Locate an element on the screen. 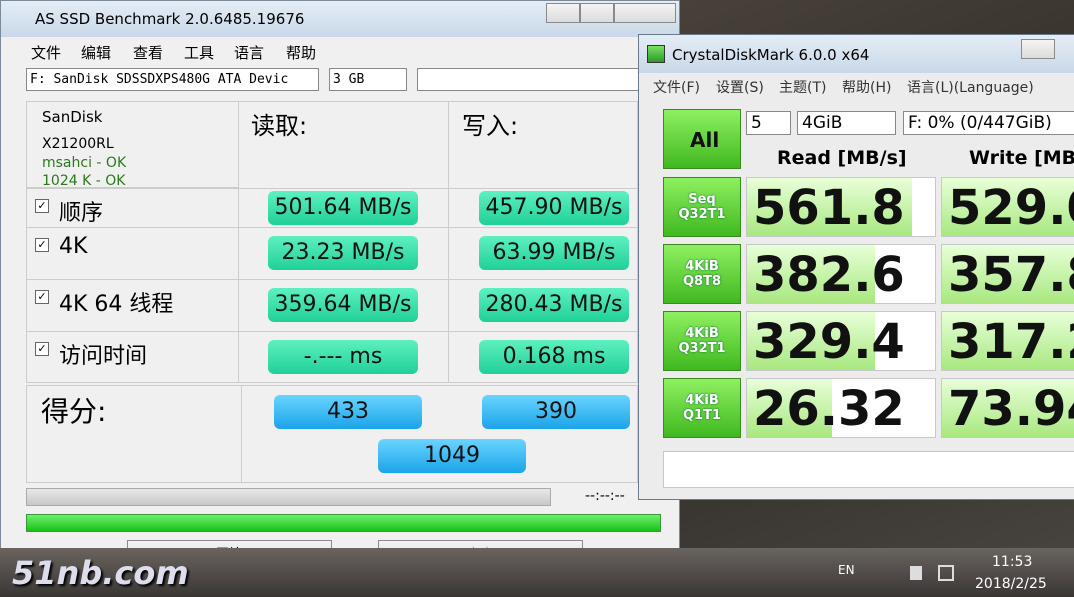 The image size is (1074, 597). info-line: 1024 K - OK is located at coordinates (84, 180).